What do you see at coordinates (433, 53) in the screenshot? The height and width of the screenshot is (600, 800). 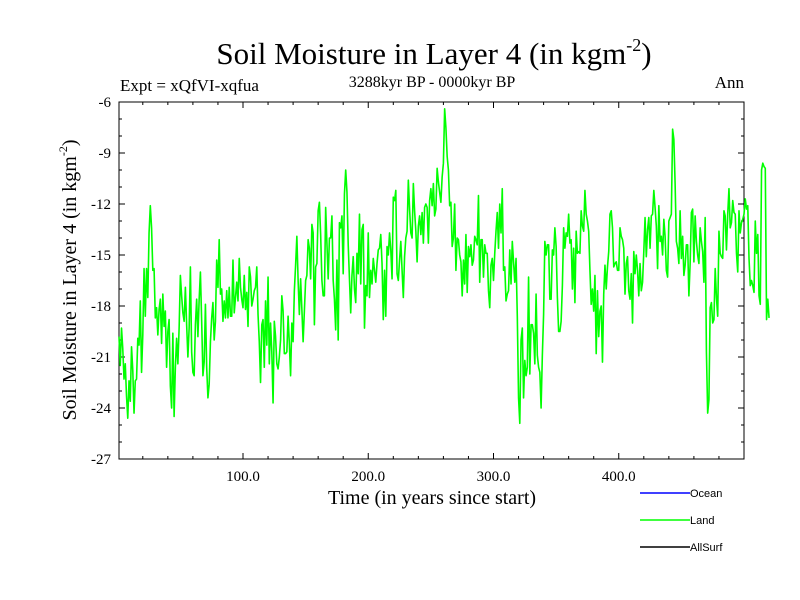 I see `chart-title: Soil Moisture in Layer 4 (in kgm-2)` at bounding box center [433, 53].